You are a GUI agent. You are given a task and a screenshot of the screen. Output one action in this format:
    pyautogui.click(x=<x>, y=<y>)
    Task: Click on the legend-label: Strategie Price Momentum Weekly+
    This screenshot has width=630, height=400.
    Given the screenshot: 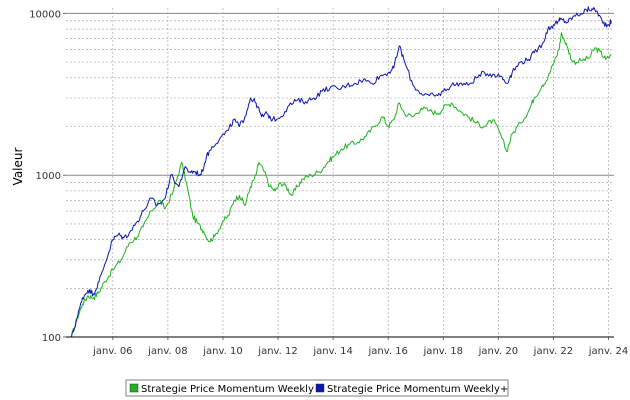 What is the action you would take?
    pyautogui.click(x=417, y=389)
    